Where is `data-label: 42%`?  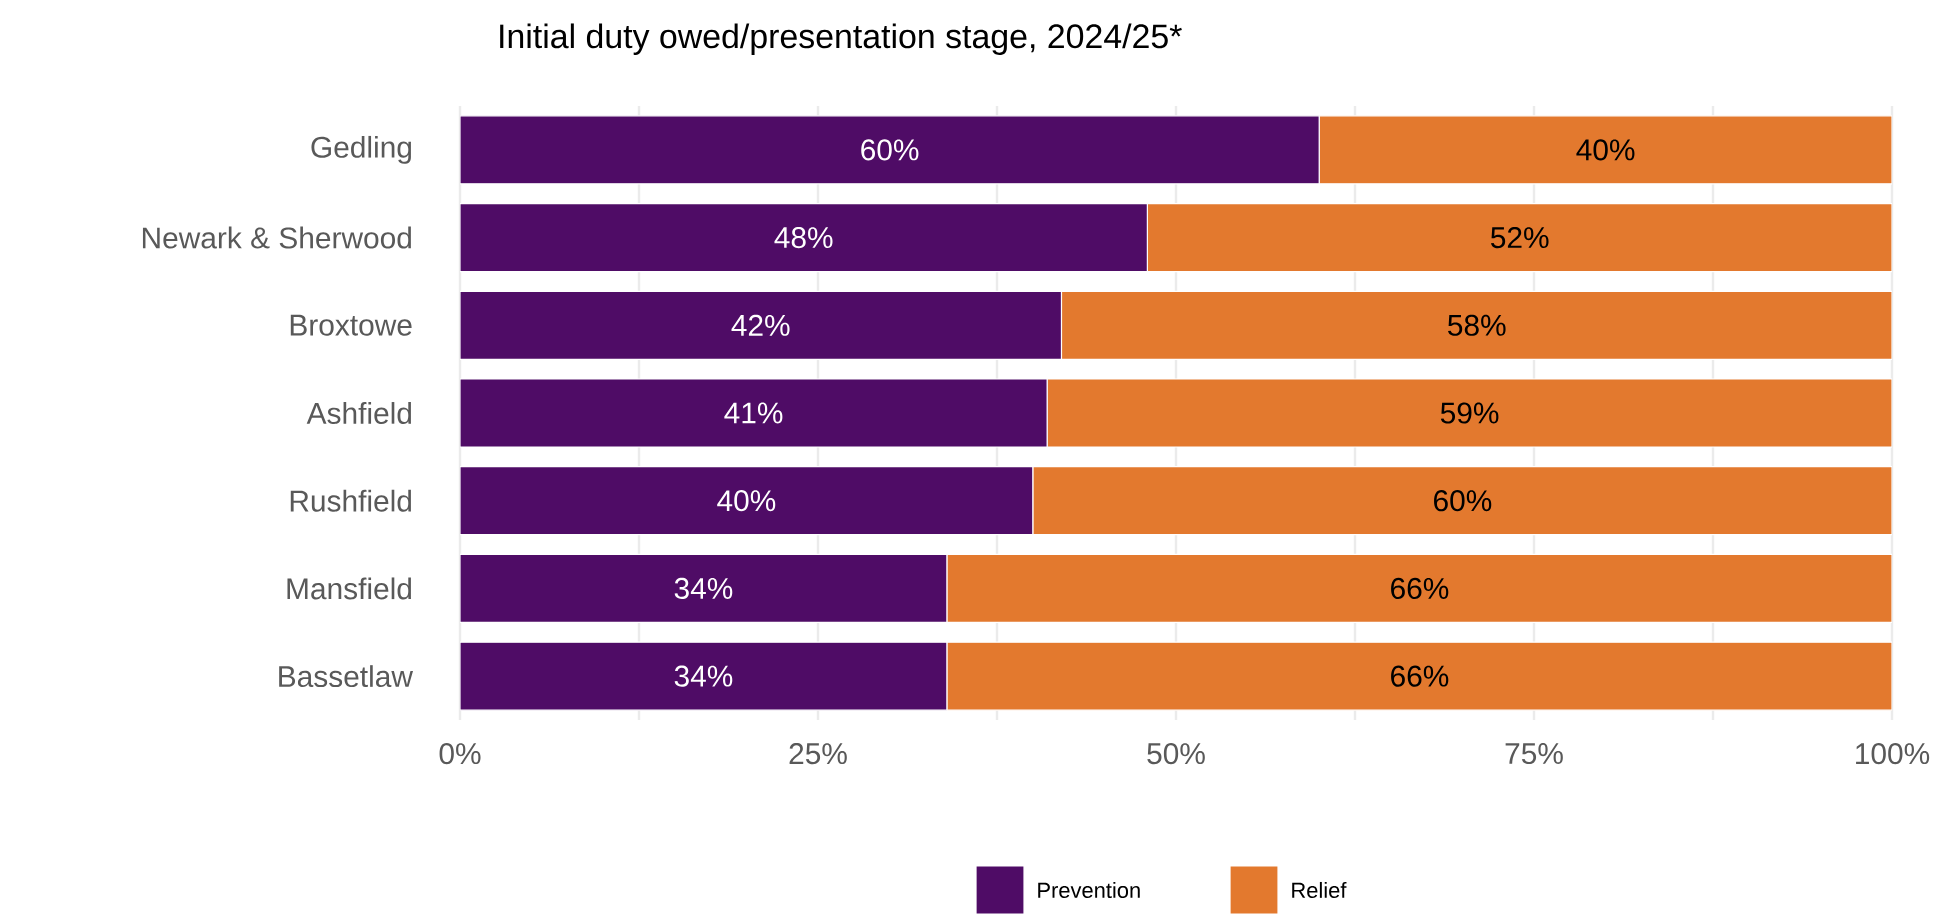
data-label: 42% is located at coordinates (760, 325).